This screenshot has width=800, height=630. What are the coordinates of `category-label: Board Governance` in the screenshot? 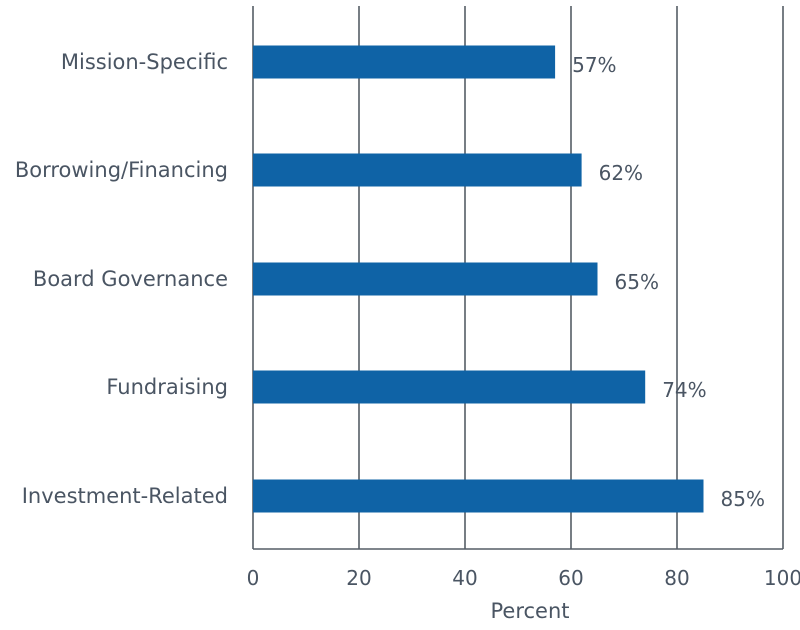 It's located at (130, 279).